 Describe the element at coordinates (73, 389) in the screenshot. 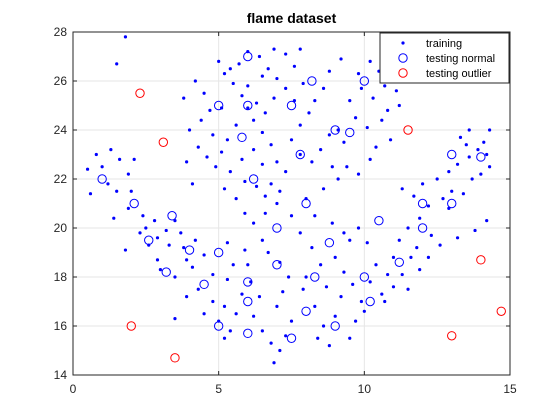

I see `x-tick-label: 0` at that location.